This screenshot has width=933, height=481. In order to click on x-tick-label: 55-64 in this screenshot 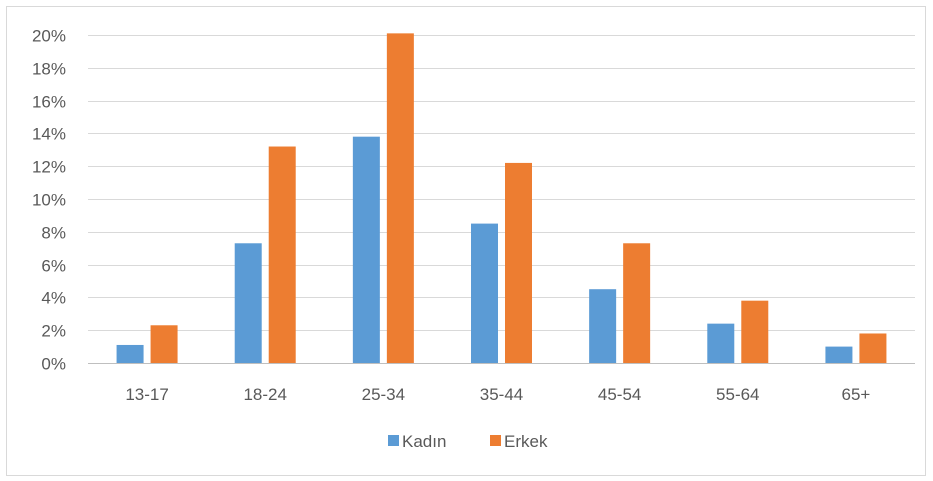, I will do `click(737, 394)`.